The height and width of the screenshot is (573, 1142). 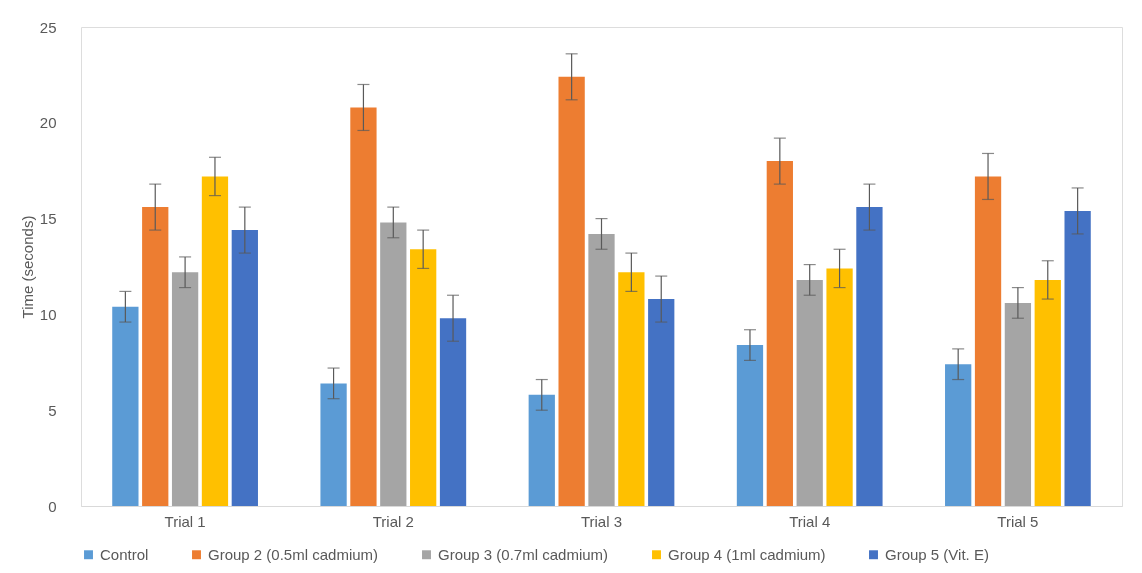 I want to click on x-tick-label: Trial 3, so click(x=601, y=521).